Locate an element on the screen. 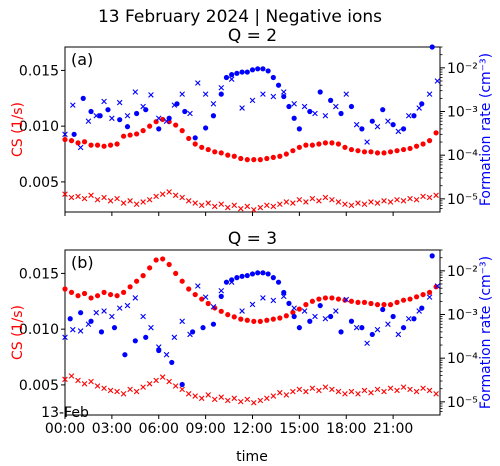  panel-title: Q = 2 is located at coordinates (252, 36).